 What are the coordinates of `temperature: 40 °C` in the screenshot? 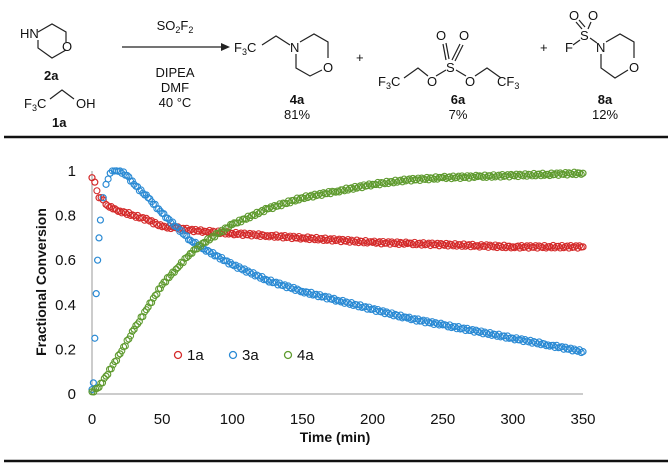 It's located at (175, 102).